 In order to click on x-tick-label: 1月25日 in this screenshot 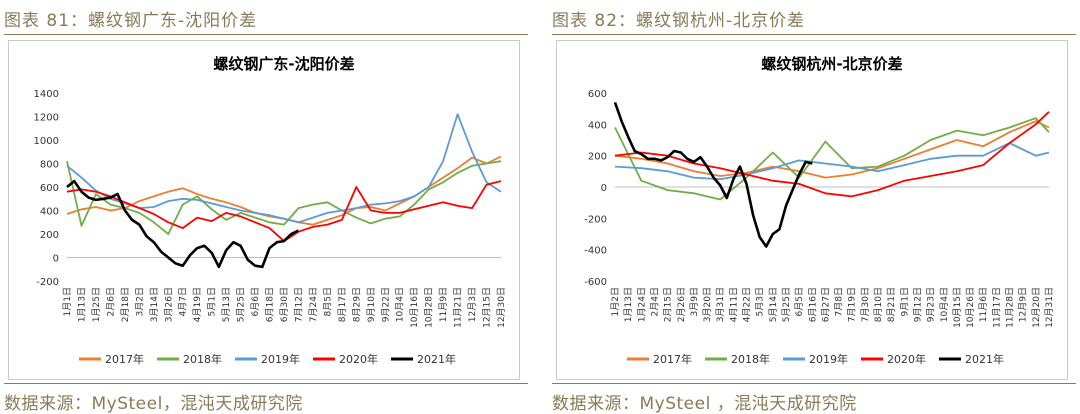, I will do `click(96, 304)`.